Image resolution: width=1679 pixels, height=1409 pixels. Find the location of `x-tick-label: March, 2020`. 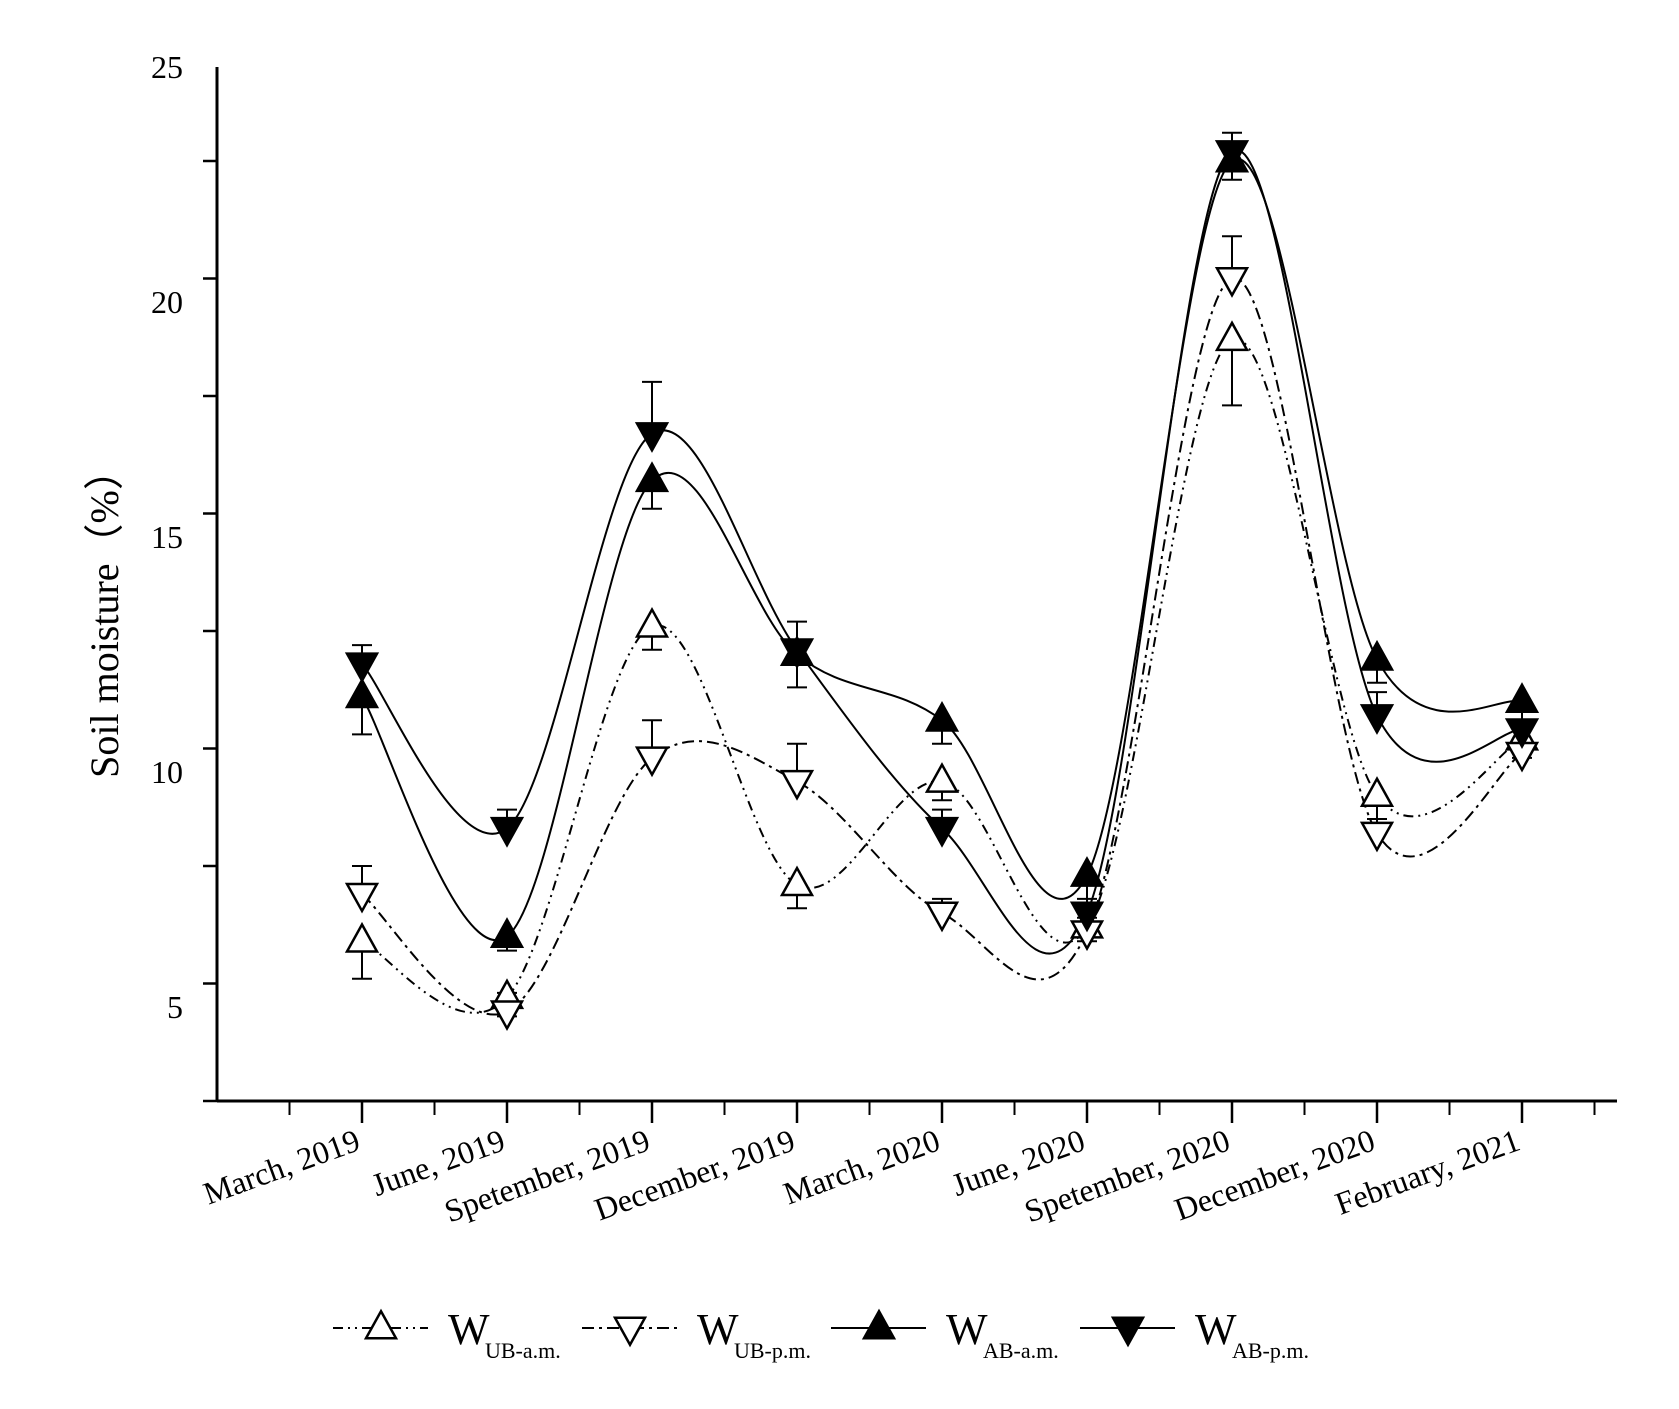

x-tick-label: March, 2020 is located at coordinates (861, 1167).